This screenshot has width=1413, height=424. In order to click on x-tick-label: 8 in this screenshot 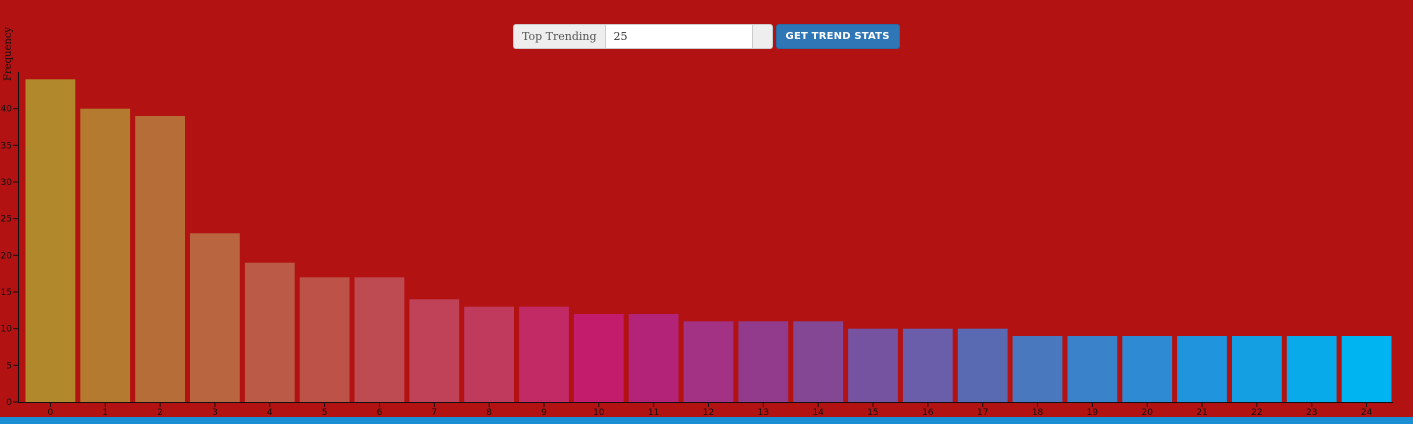, I will do `click(489, 413)`.